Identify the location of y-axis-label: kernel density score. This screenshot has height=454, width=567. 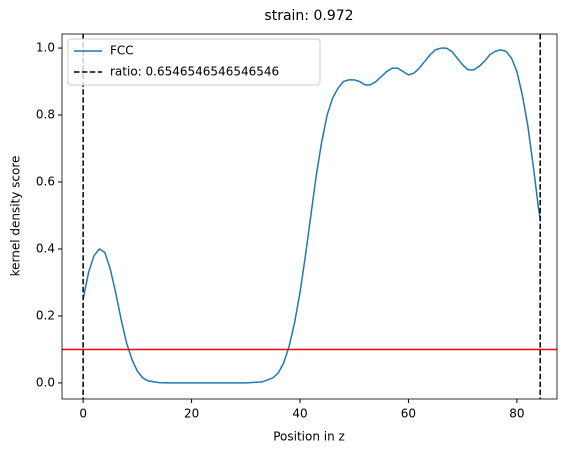
(16, 216).